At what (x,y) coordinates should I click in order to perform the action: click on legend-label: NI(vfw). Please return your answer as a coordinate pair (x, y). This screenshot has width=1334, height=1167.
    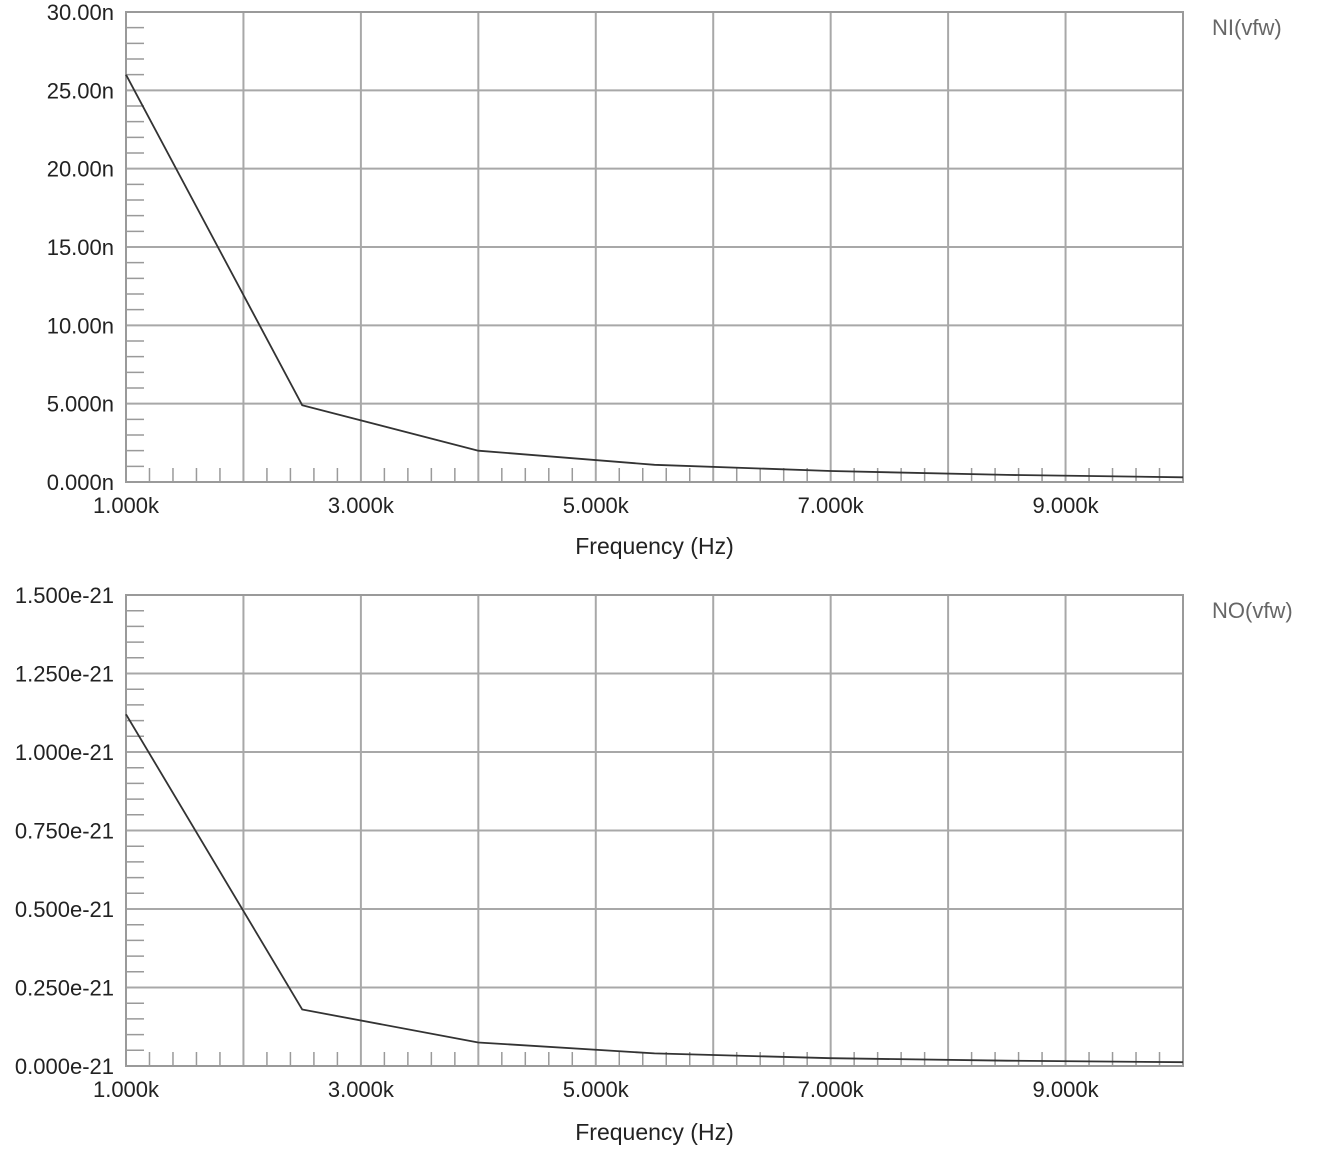
    Looking at the image, I should click on (1247, 27).